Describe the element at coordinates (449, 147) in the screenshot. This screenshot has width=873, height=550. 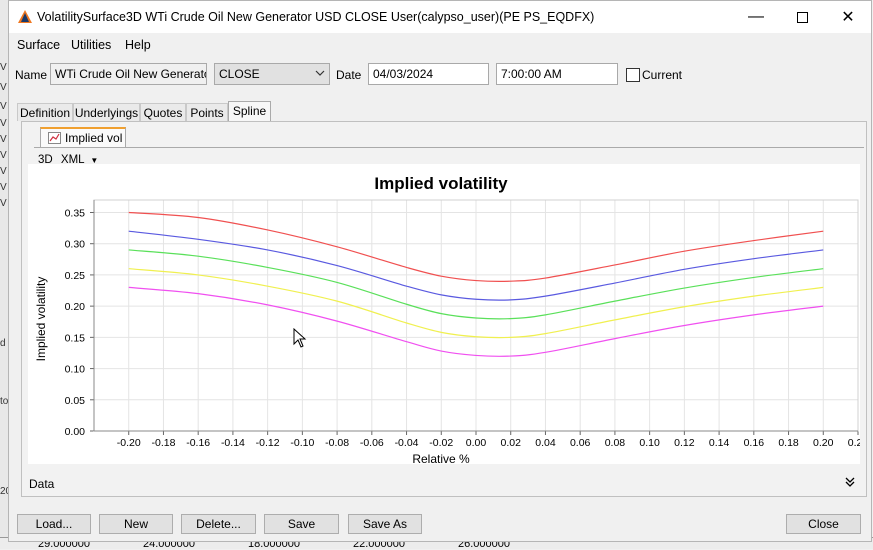
I see `subtab-divider` at that location.